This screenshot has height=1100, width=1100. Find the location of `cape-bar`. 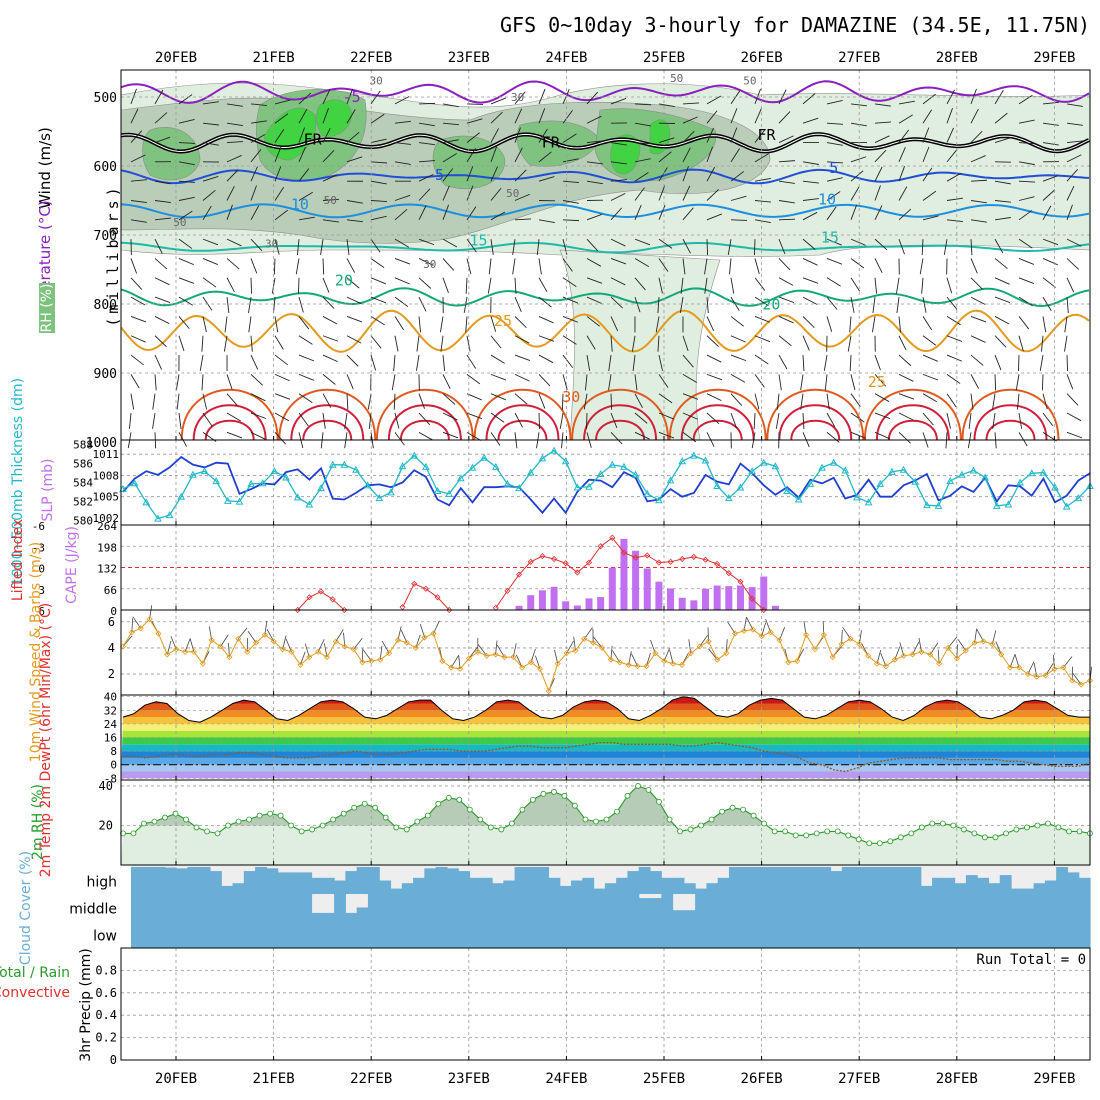

cape-bar is located at coordinates (671, 599).